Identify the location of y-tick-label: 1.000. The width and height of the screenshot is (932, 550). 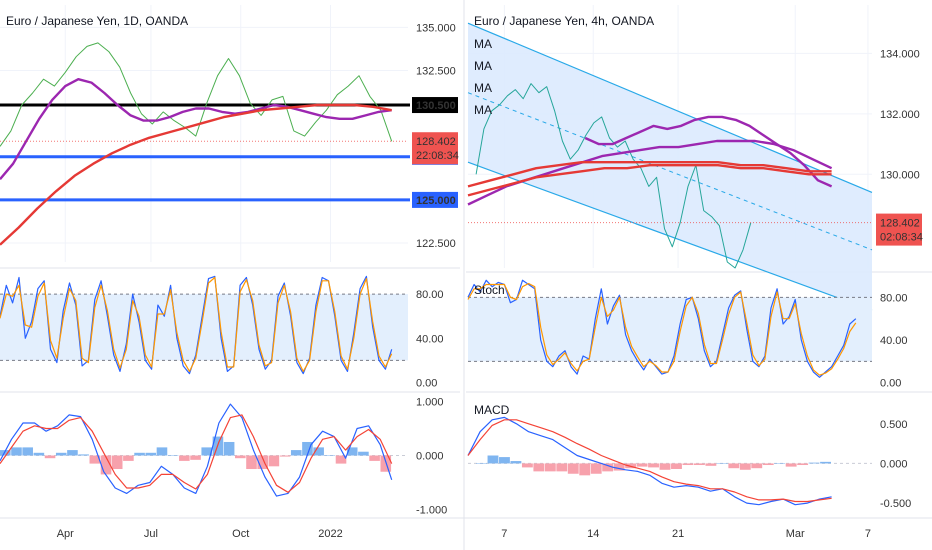
(430, 402).